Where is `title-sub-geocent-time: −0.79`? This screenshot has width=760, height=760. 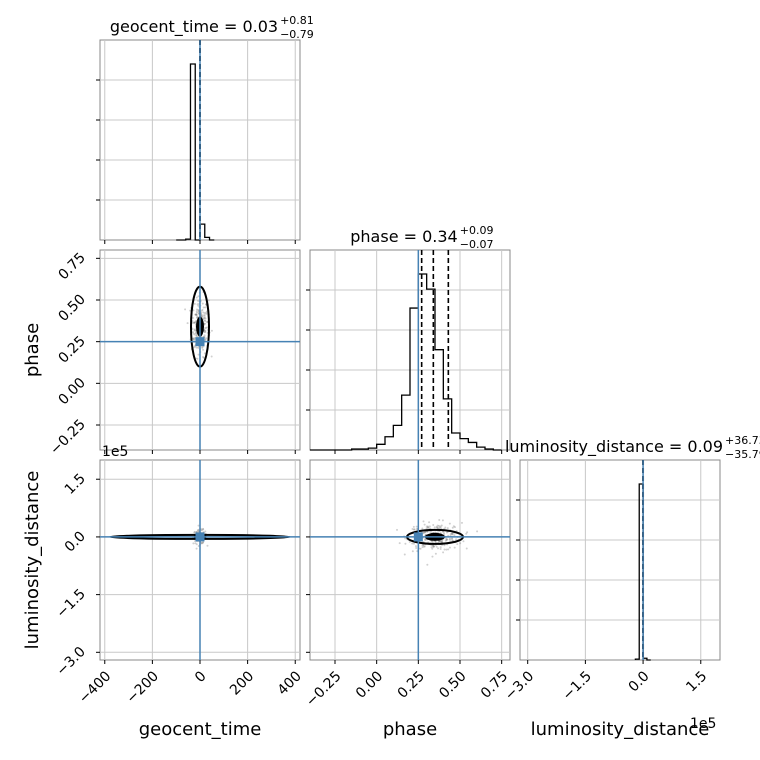 title-sub-geocent-time: −0.79 is located at coordinates (297, 34).